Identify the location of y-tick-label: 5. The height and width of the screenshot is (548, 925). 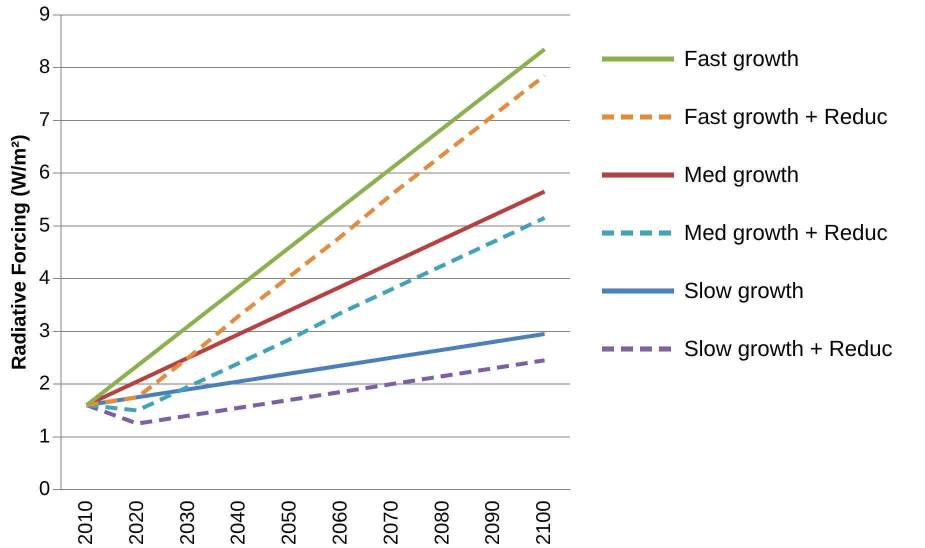
(44, 225).